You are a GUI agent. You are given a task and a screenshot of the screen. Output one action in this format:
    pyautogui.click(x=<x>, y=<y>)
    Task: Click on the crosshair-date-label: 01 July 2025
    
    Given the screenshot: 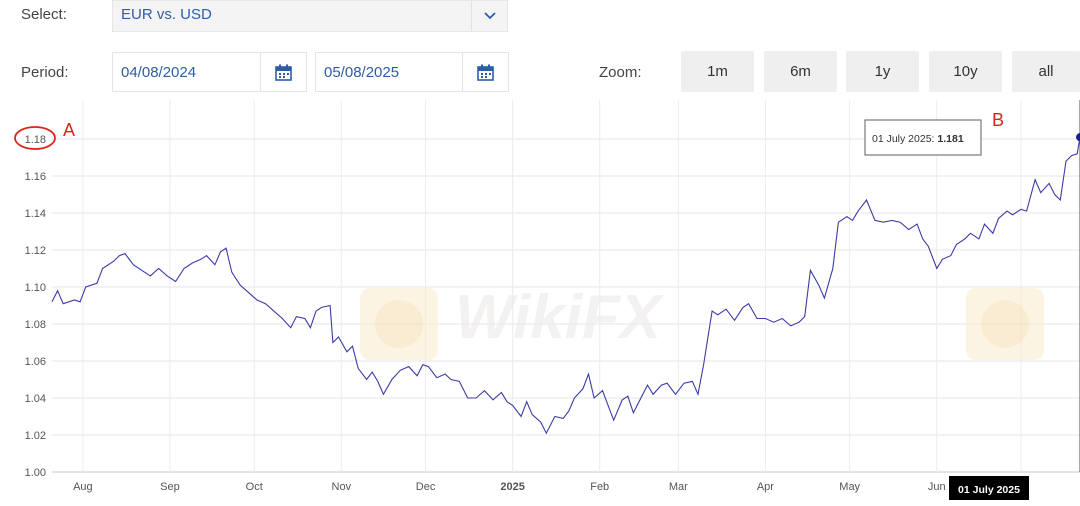 What is the action you would take?
    pyautogui.click(x=989, y=488)
    